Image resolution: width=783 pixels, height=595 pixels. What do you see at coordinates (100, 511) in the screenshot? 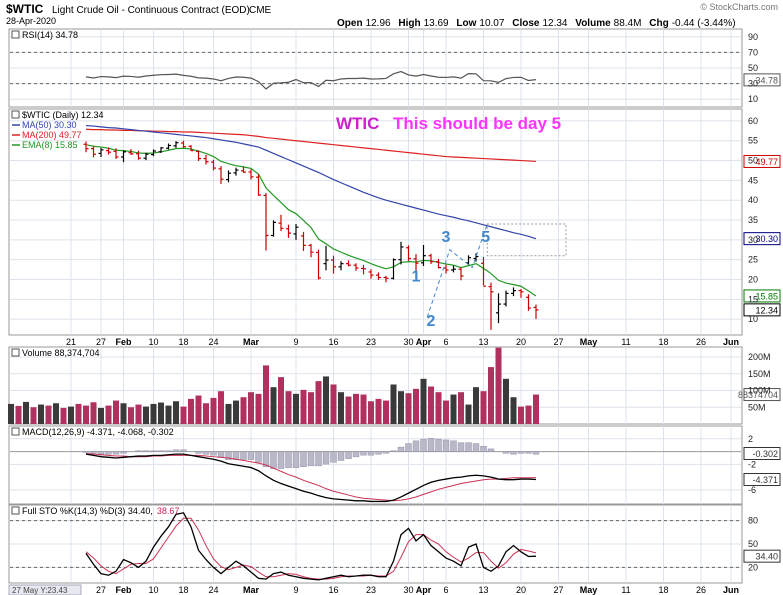
I see `sto-legend-text: Full STO %K(14,3) %D(3) 34.40, 38.67` at bounding box center [100, 511].